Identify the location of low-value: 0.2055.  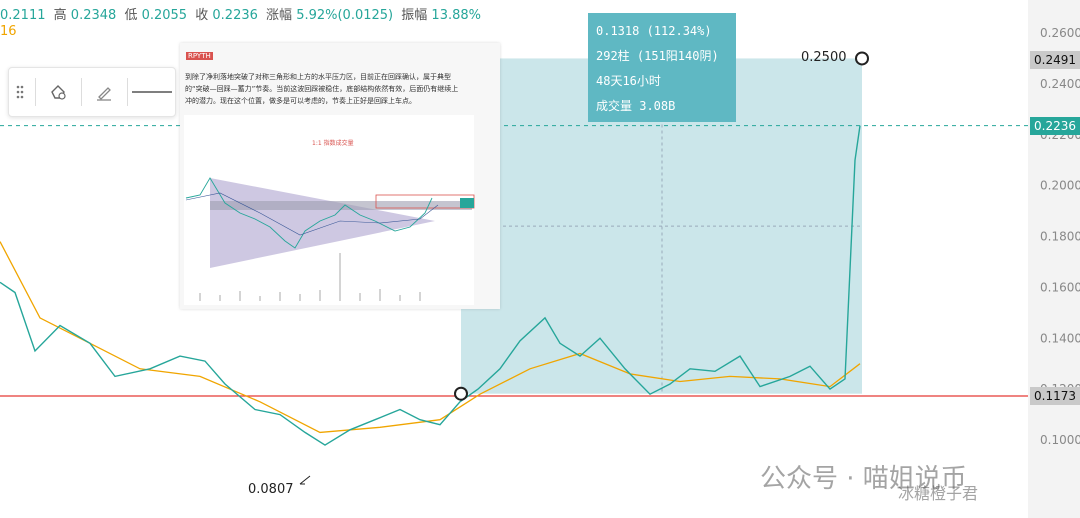
(164, 15).